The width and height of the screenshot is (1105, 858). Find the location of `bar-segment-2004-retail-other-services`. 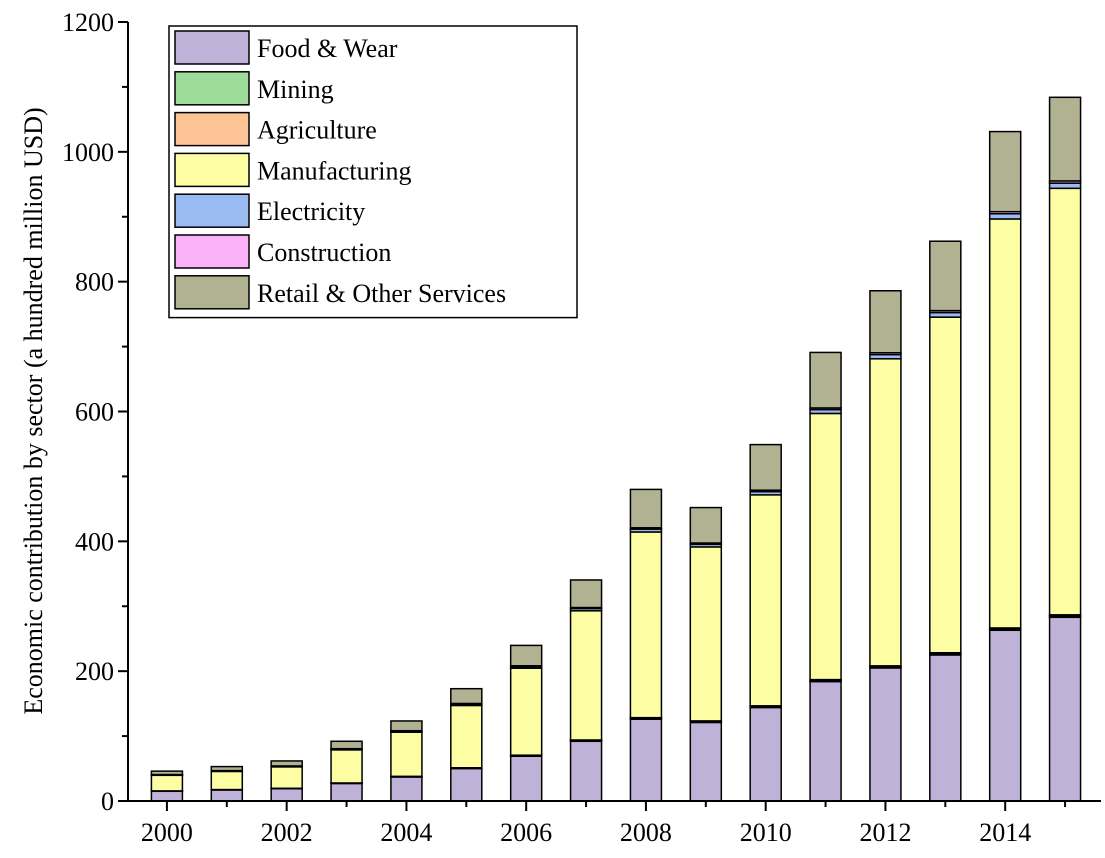

bar-segment-2004-retail-other-services is located at coordinates (406, 726).